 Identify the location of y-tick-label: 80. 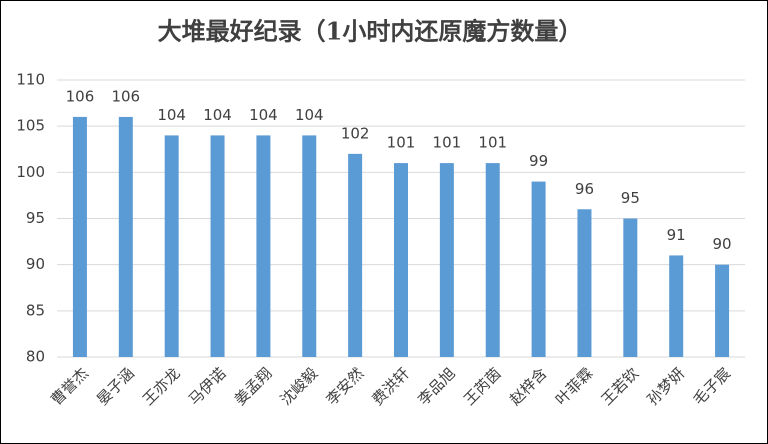
(35, 357).